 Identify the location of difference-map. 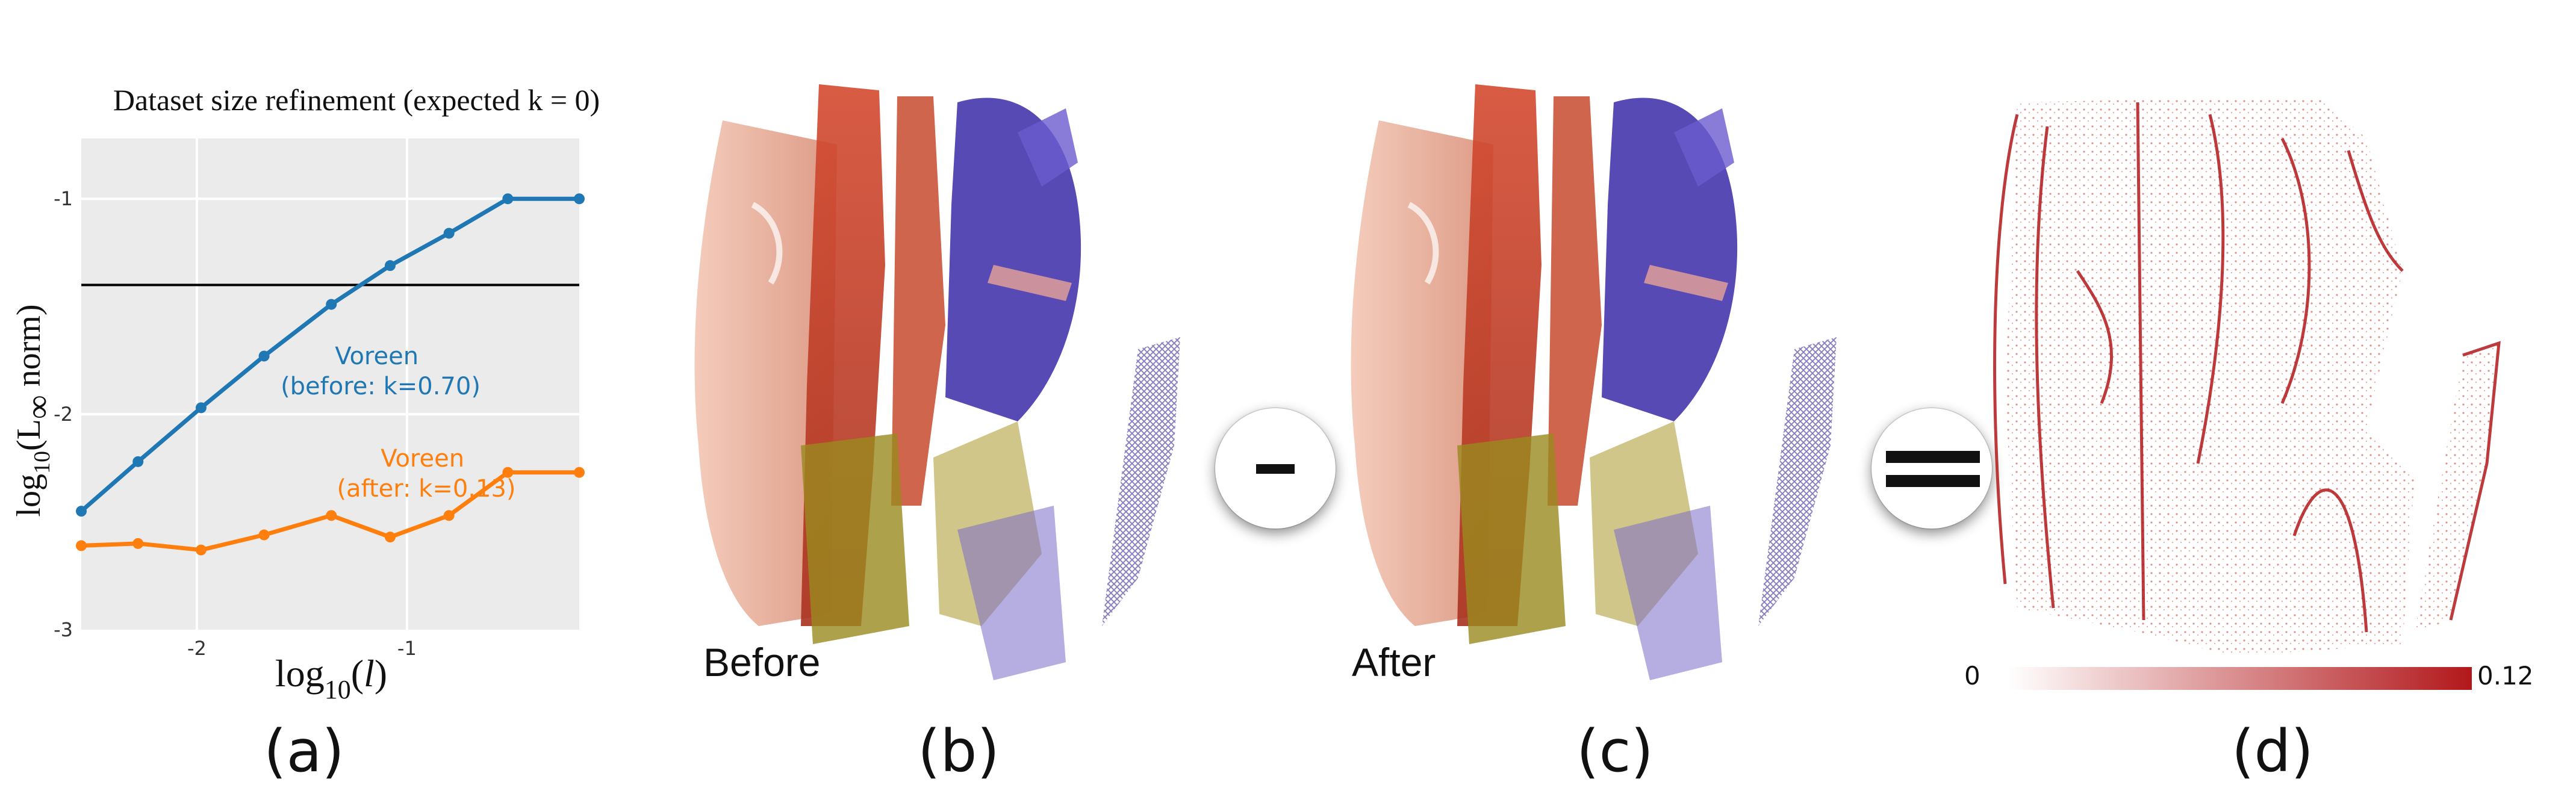
(2247, 376).